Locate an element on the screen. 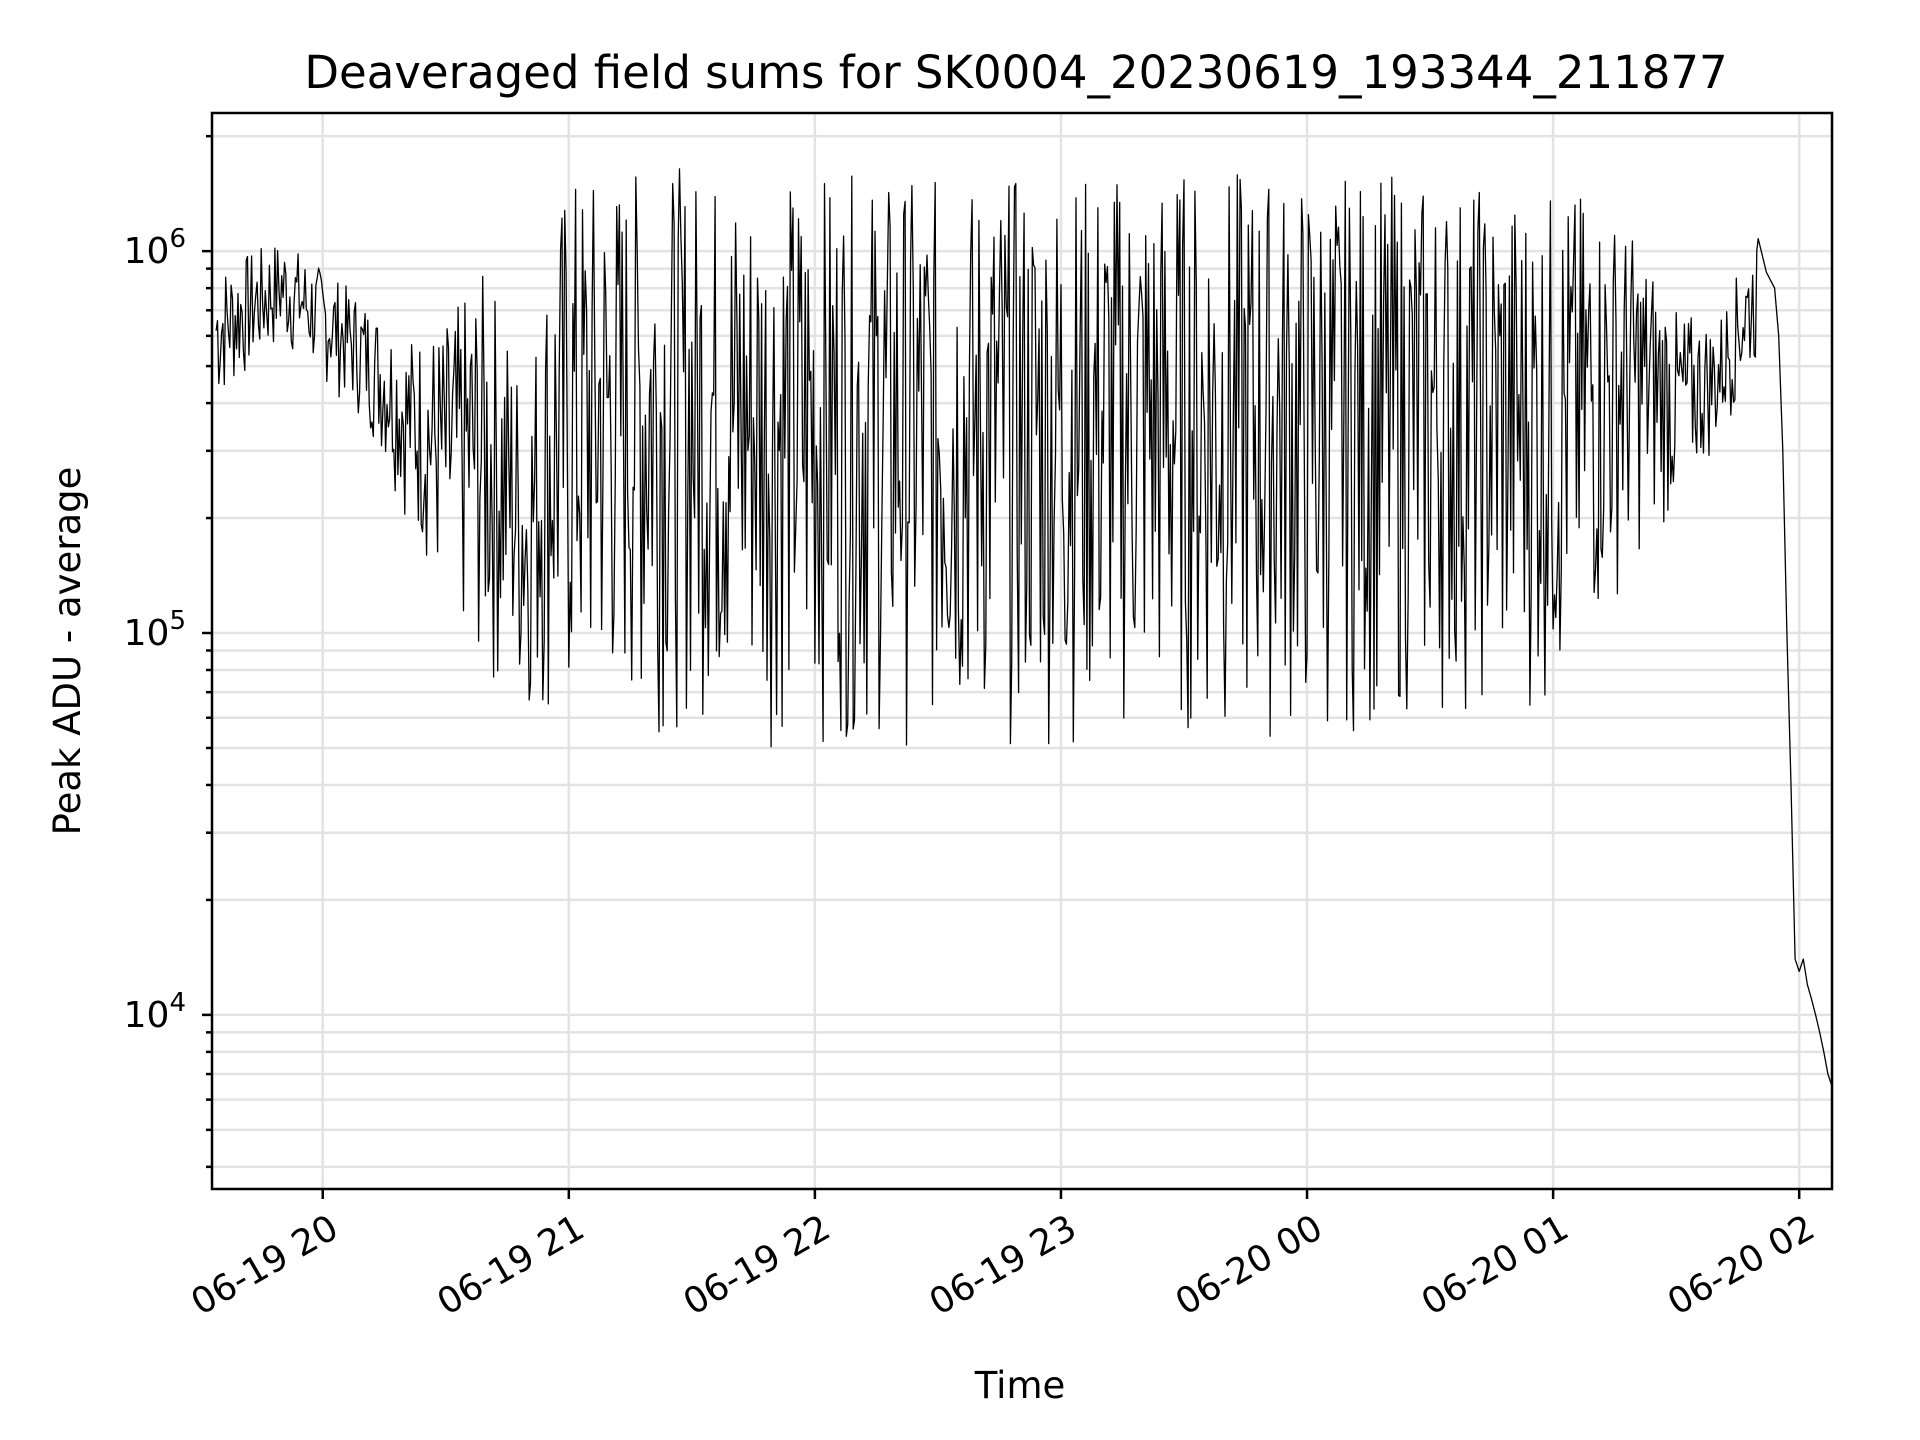  x-tick-label: 06-19 20 is located at coordinates (265, 1265).